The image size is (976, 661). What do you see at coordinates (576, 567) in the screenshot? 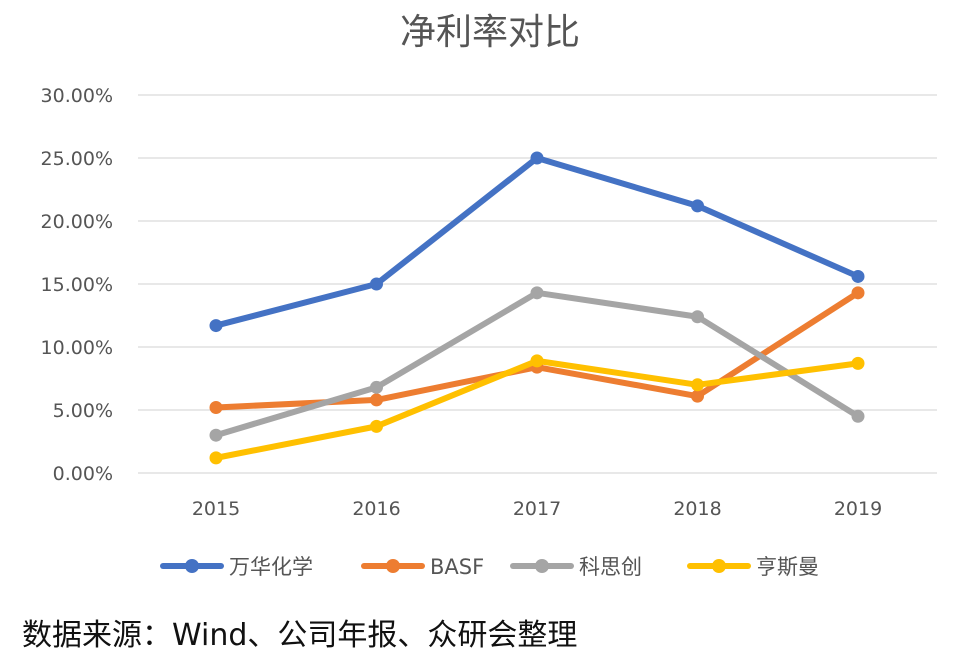
I see `legend-item: 科思创` at bounding box center [576, 567].